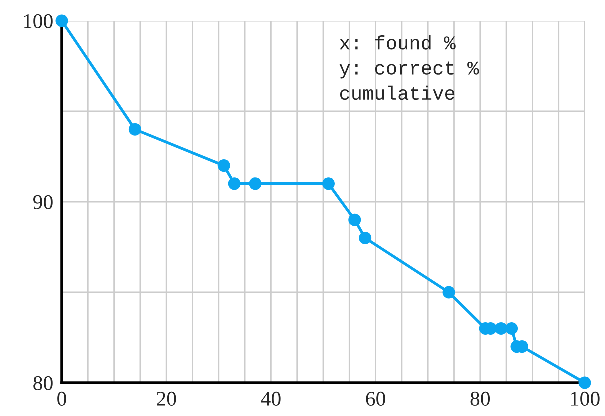 The height and width of the screenshot is (416, 605). I want to click on y-tick-label: 100, so click(38, 21).